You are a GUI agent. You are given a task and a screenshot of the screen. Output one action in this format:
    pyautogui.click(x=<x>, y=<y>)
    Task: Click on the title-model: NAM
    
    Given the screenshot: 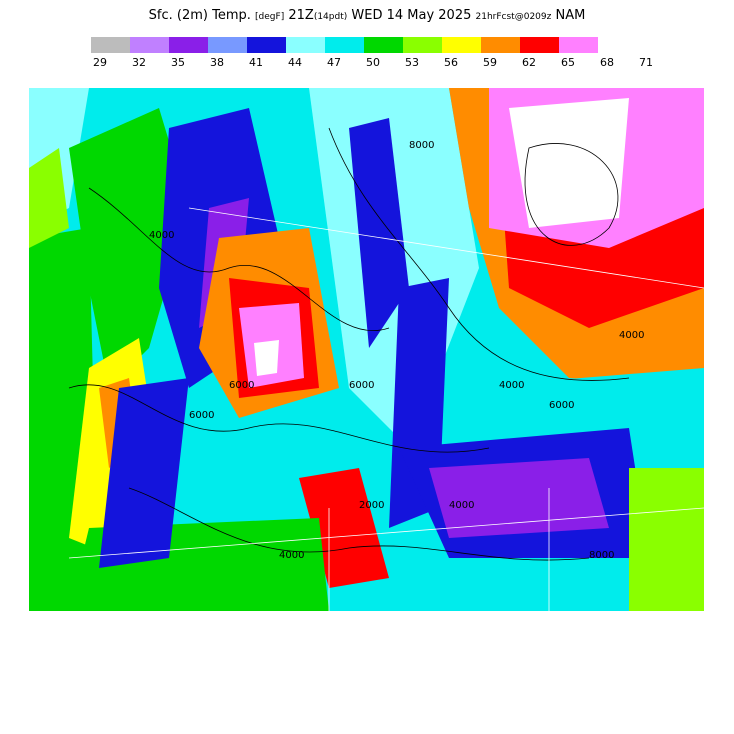 What is the action you would take?
    pyautogui.click(x=570, y=15)
    